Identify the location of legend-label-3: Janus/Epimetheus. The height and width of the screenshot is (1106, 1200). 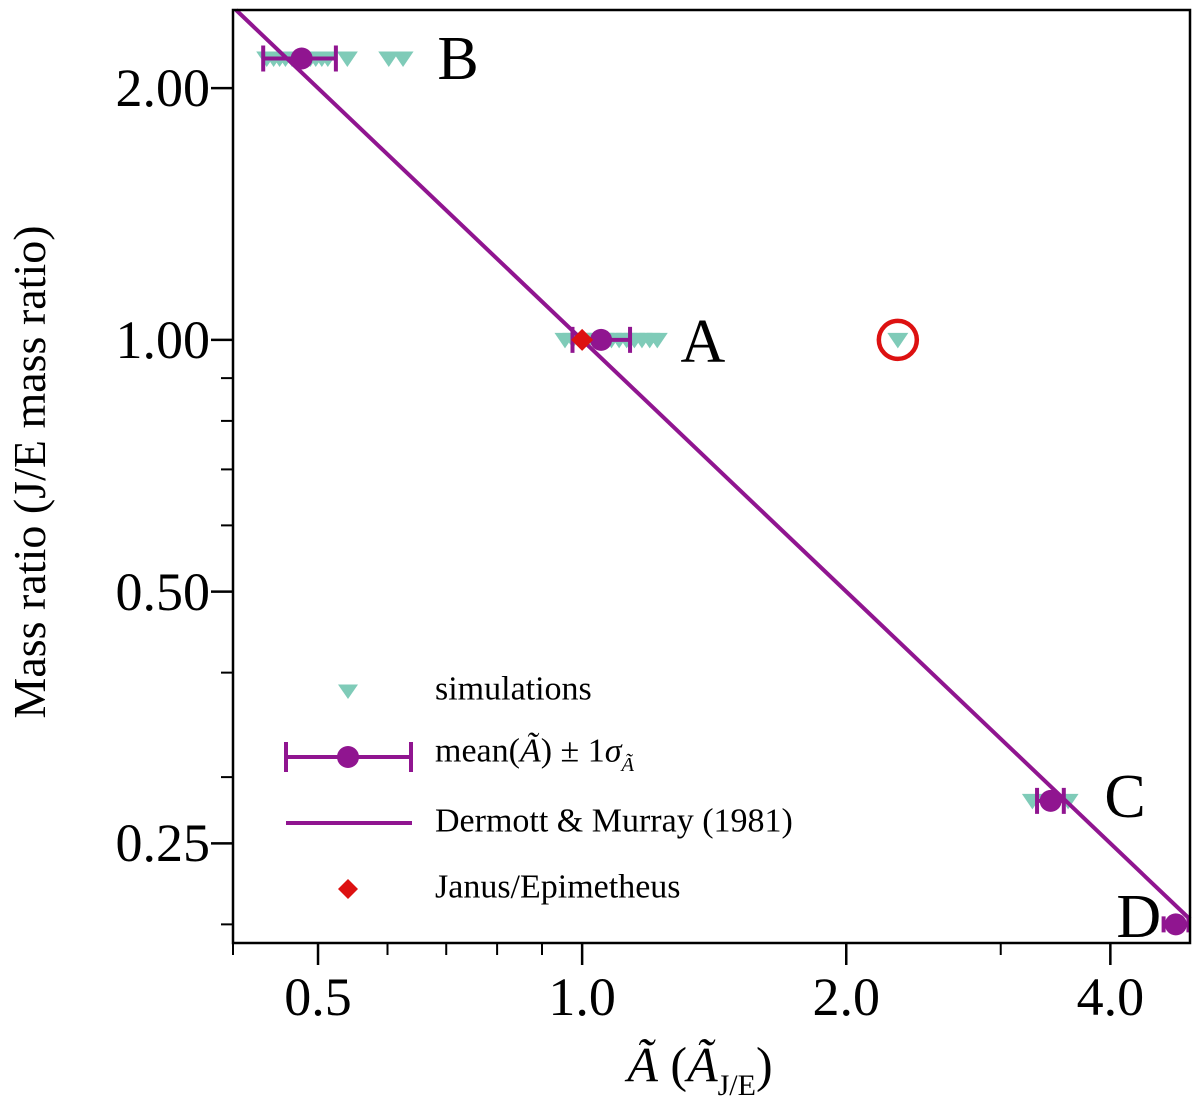
(558, 887).